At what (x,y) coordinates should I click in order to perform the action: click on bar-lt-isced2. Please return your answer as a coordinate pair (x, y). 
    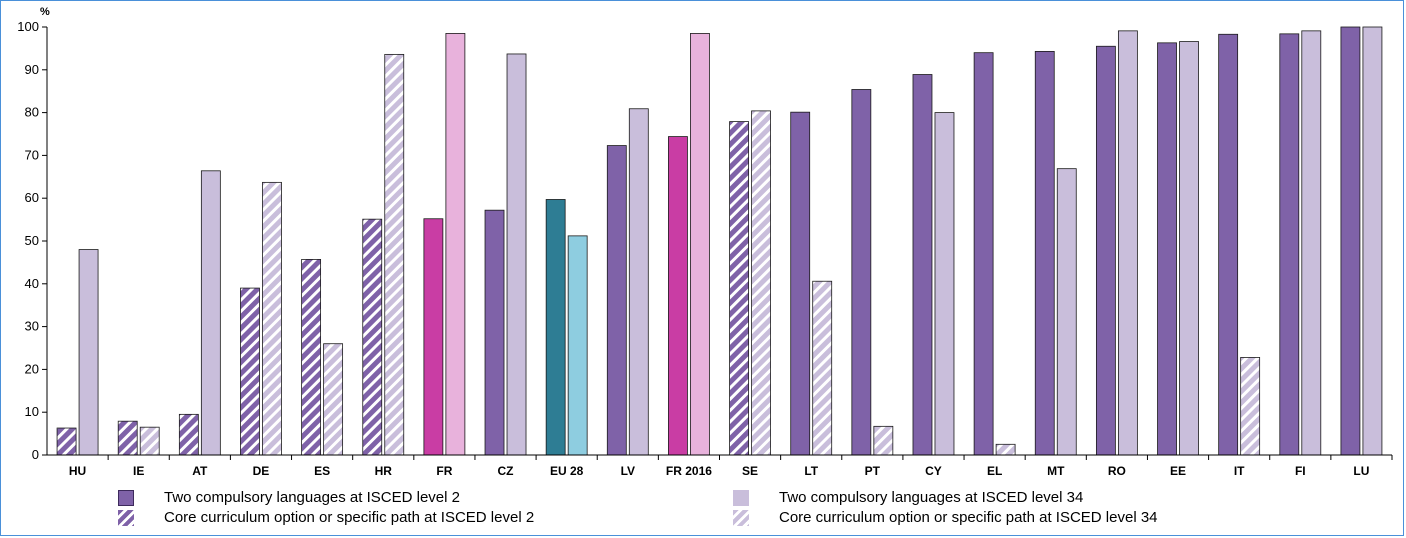
    Looking at the image, I should click on (800, 283).